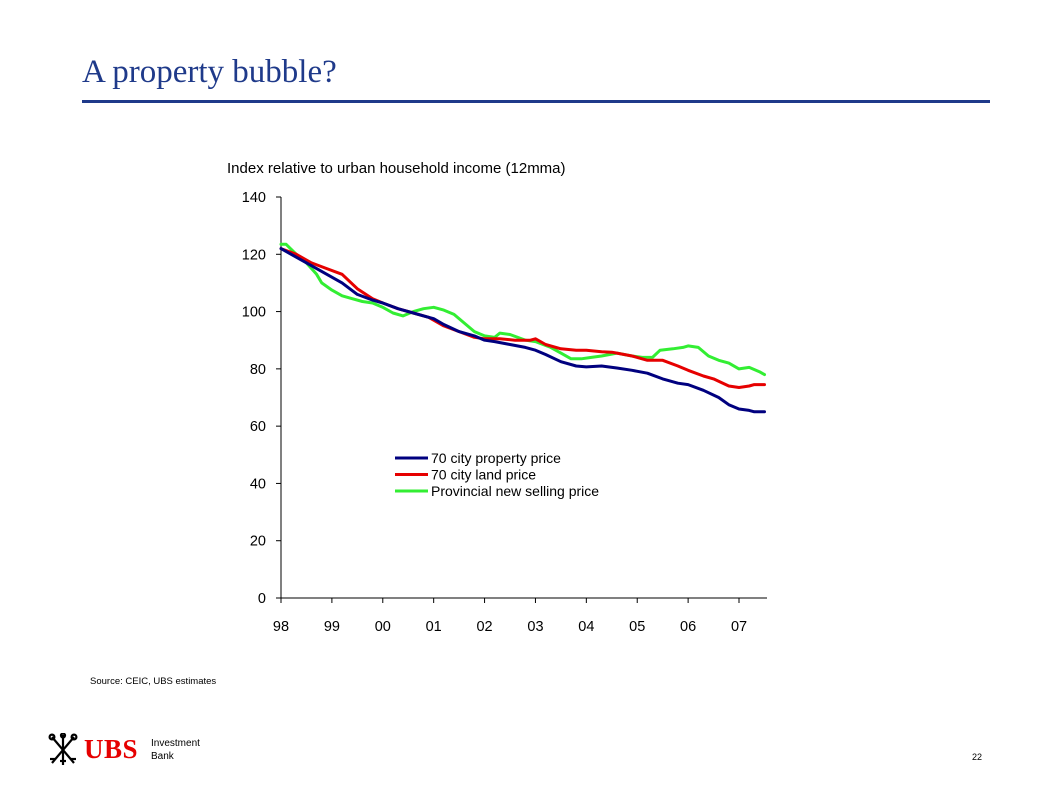  Describe the element at coordinates (63, 749) in the screenshot. I see `keys-icon` at that location.